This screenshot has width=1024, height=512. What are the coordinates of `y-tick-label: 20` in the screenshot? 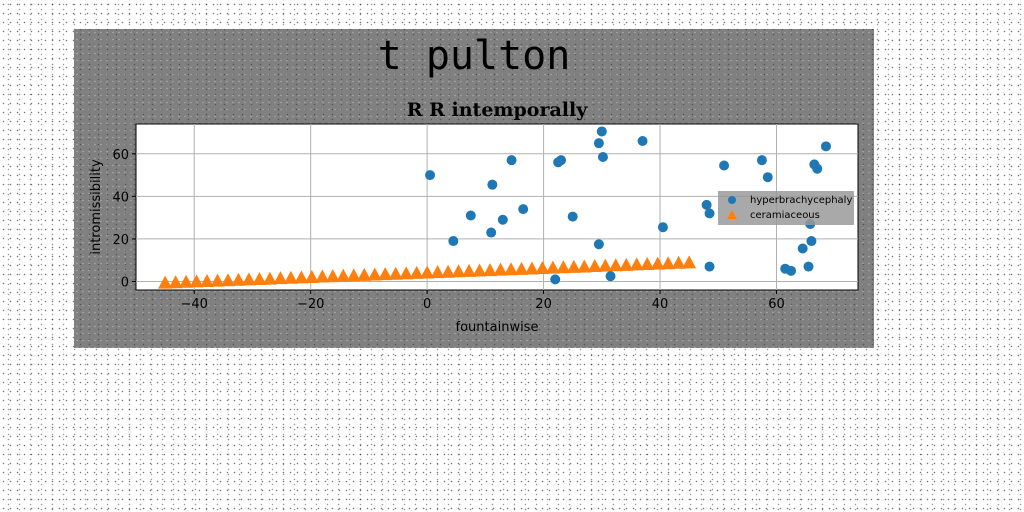 It's located at (120, 240).